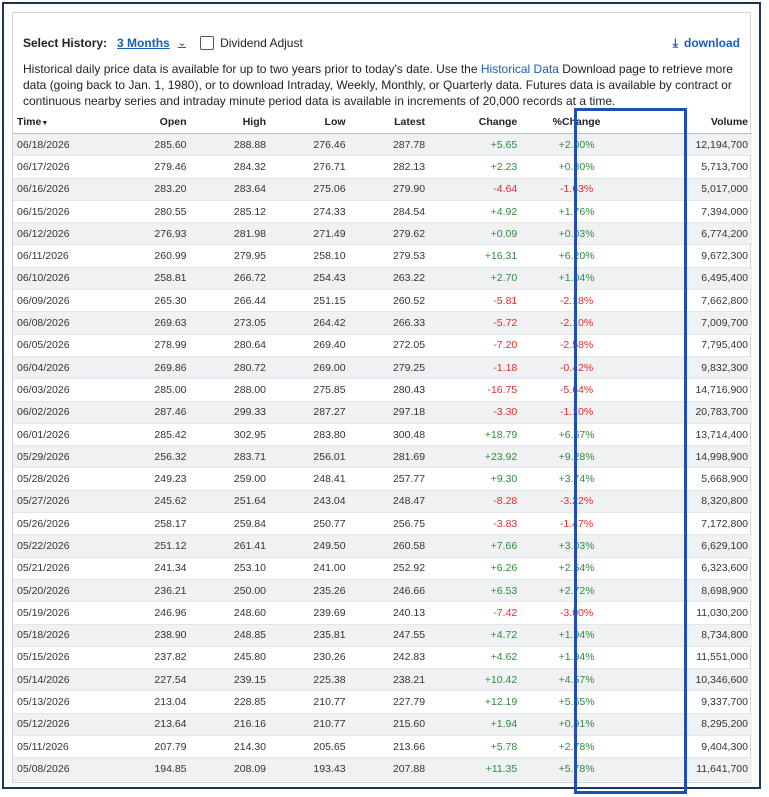 The width and height of the screenshot is (769, 797). What do you see at coordinates (576, 122) in the screenshot?
I see `column-header-pct-change: %Change` at bounding box center [576, 122].